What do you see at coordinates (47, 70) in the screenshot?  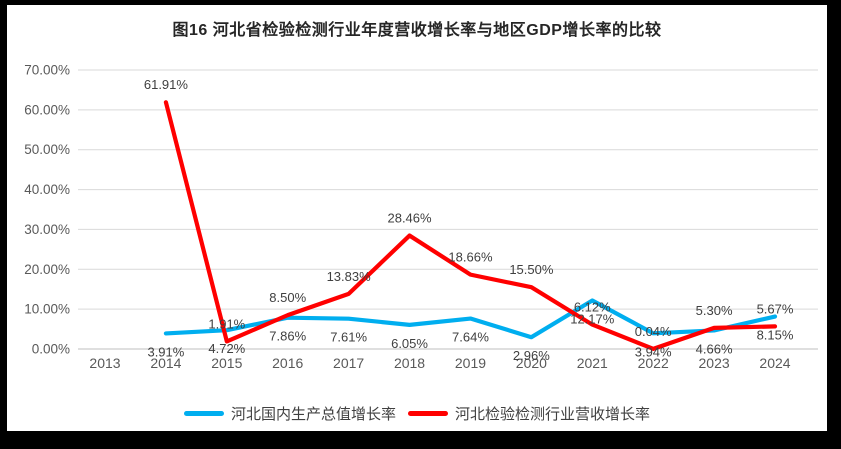 I see `y-tick-label: 70.00%` at bounding box center [47, 70].